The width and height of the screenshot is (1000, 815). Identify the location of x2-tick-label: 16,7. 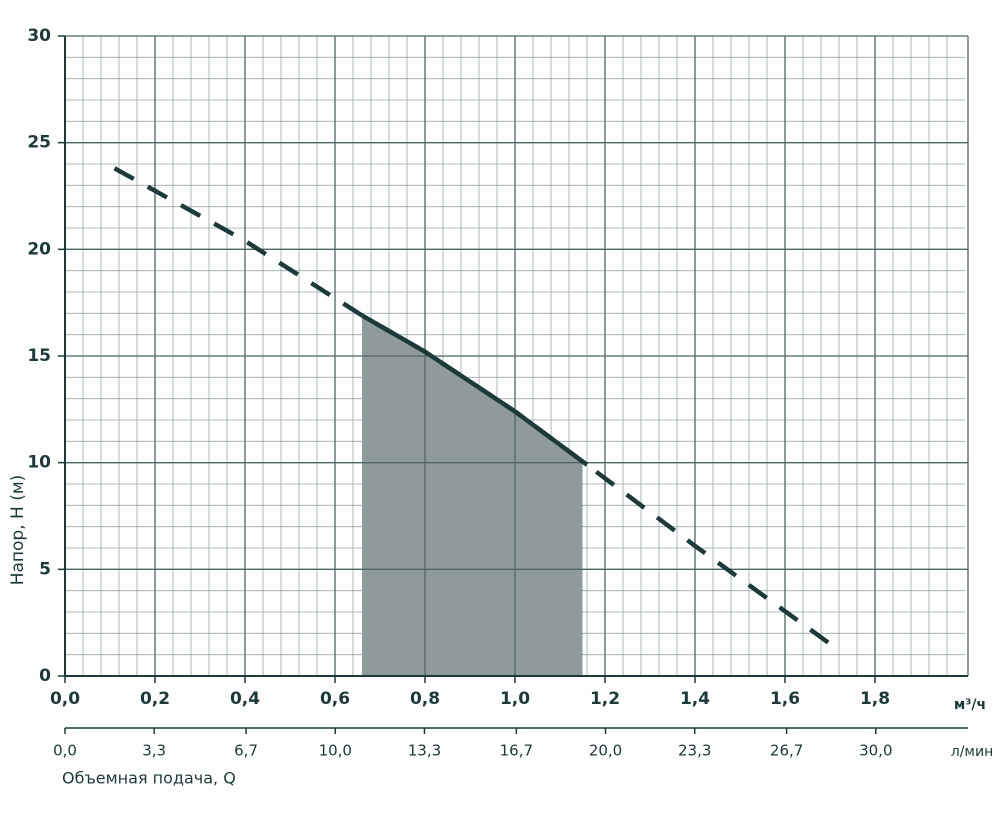
(516, 751).